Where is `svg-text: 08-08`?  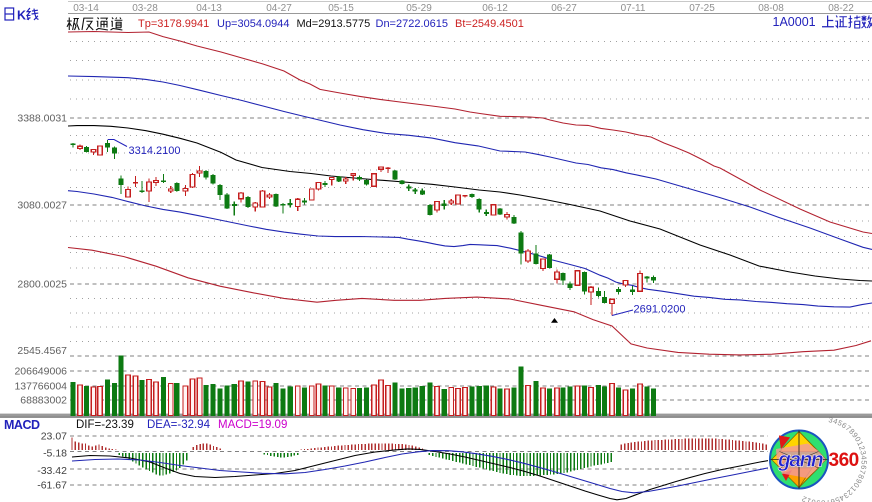 svg-text: 08-08 is located at coordinates (771, 8).